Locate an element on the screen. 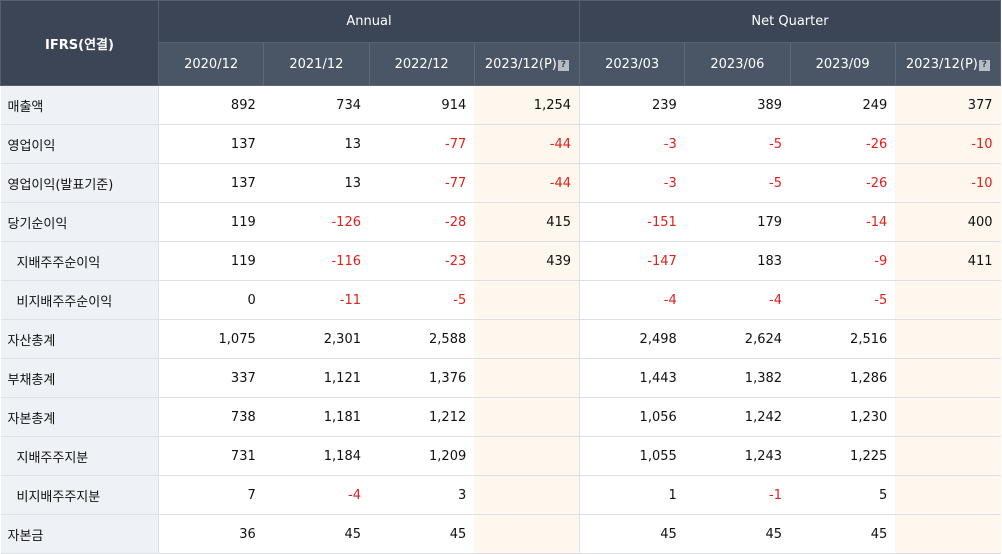 Image resolution: width=1002 pixels, height=554 pixels. row-label: 부채총계 is located at coordinates (79, 378).